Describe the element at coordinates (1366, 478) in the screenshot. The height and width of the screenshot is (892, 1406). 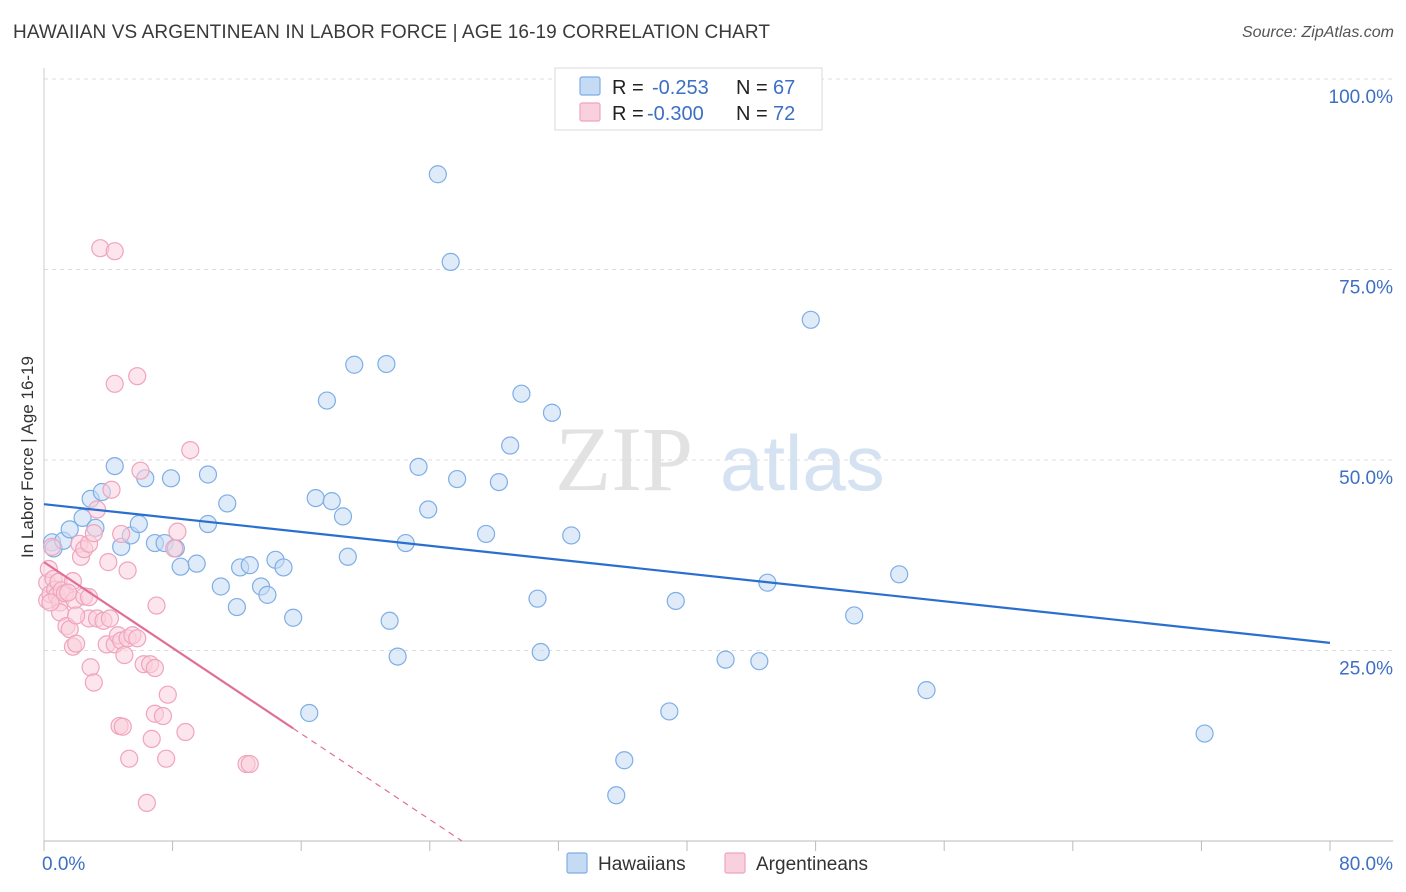
I see `y-tick-label-50: 50.0%` at that location.